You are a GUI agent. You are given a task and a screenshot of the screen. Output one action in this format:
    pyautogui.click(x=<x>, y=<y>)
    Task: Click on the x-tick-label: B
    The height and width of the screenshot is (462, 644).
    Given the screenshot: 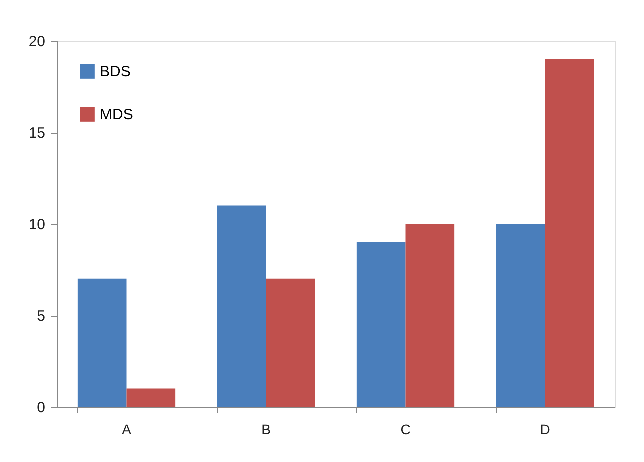 What is the action you would take?
    pyautogui.click(x=266, y=430)
    